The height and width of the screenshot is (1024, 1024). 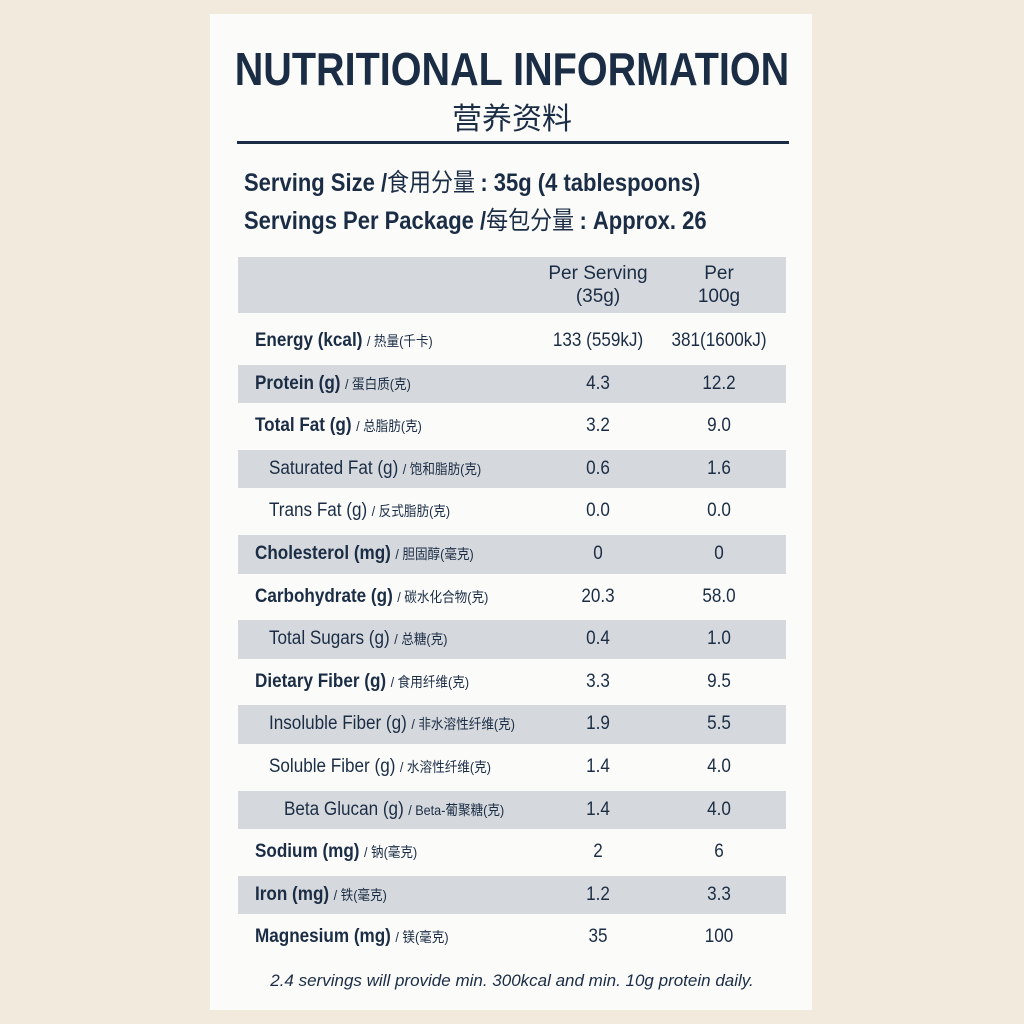 What do you see at coordinates (719, 468) in the screenshot?
I see `row-value: 1.6` at bounding box center [719, 468].